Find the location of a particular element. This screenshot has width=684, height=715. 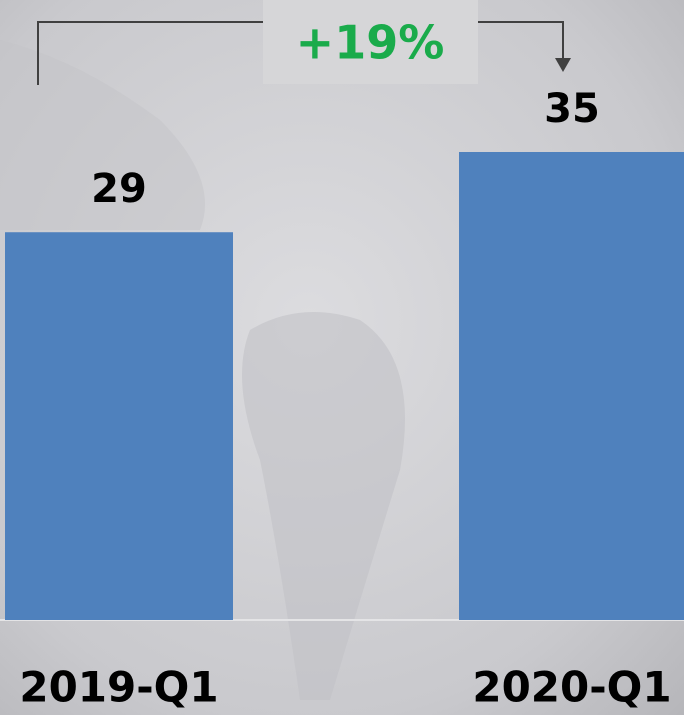

annotation: +19% is located at coordinates (370, 43).